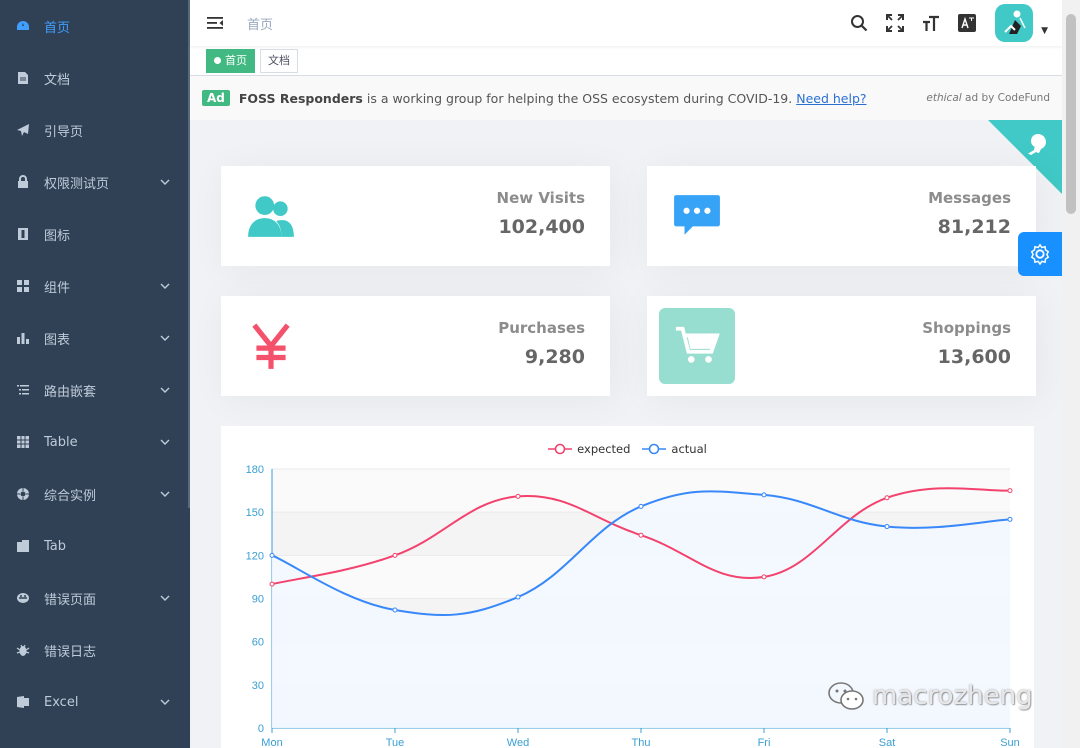  Describe the element at coordinates (95, 546) in the screenshot. I see `sidebar-item: Tab` at that location.